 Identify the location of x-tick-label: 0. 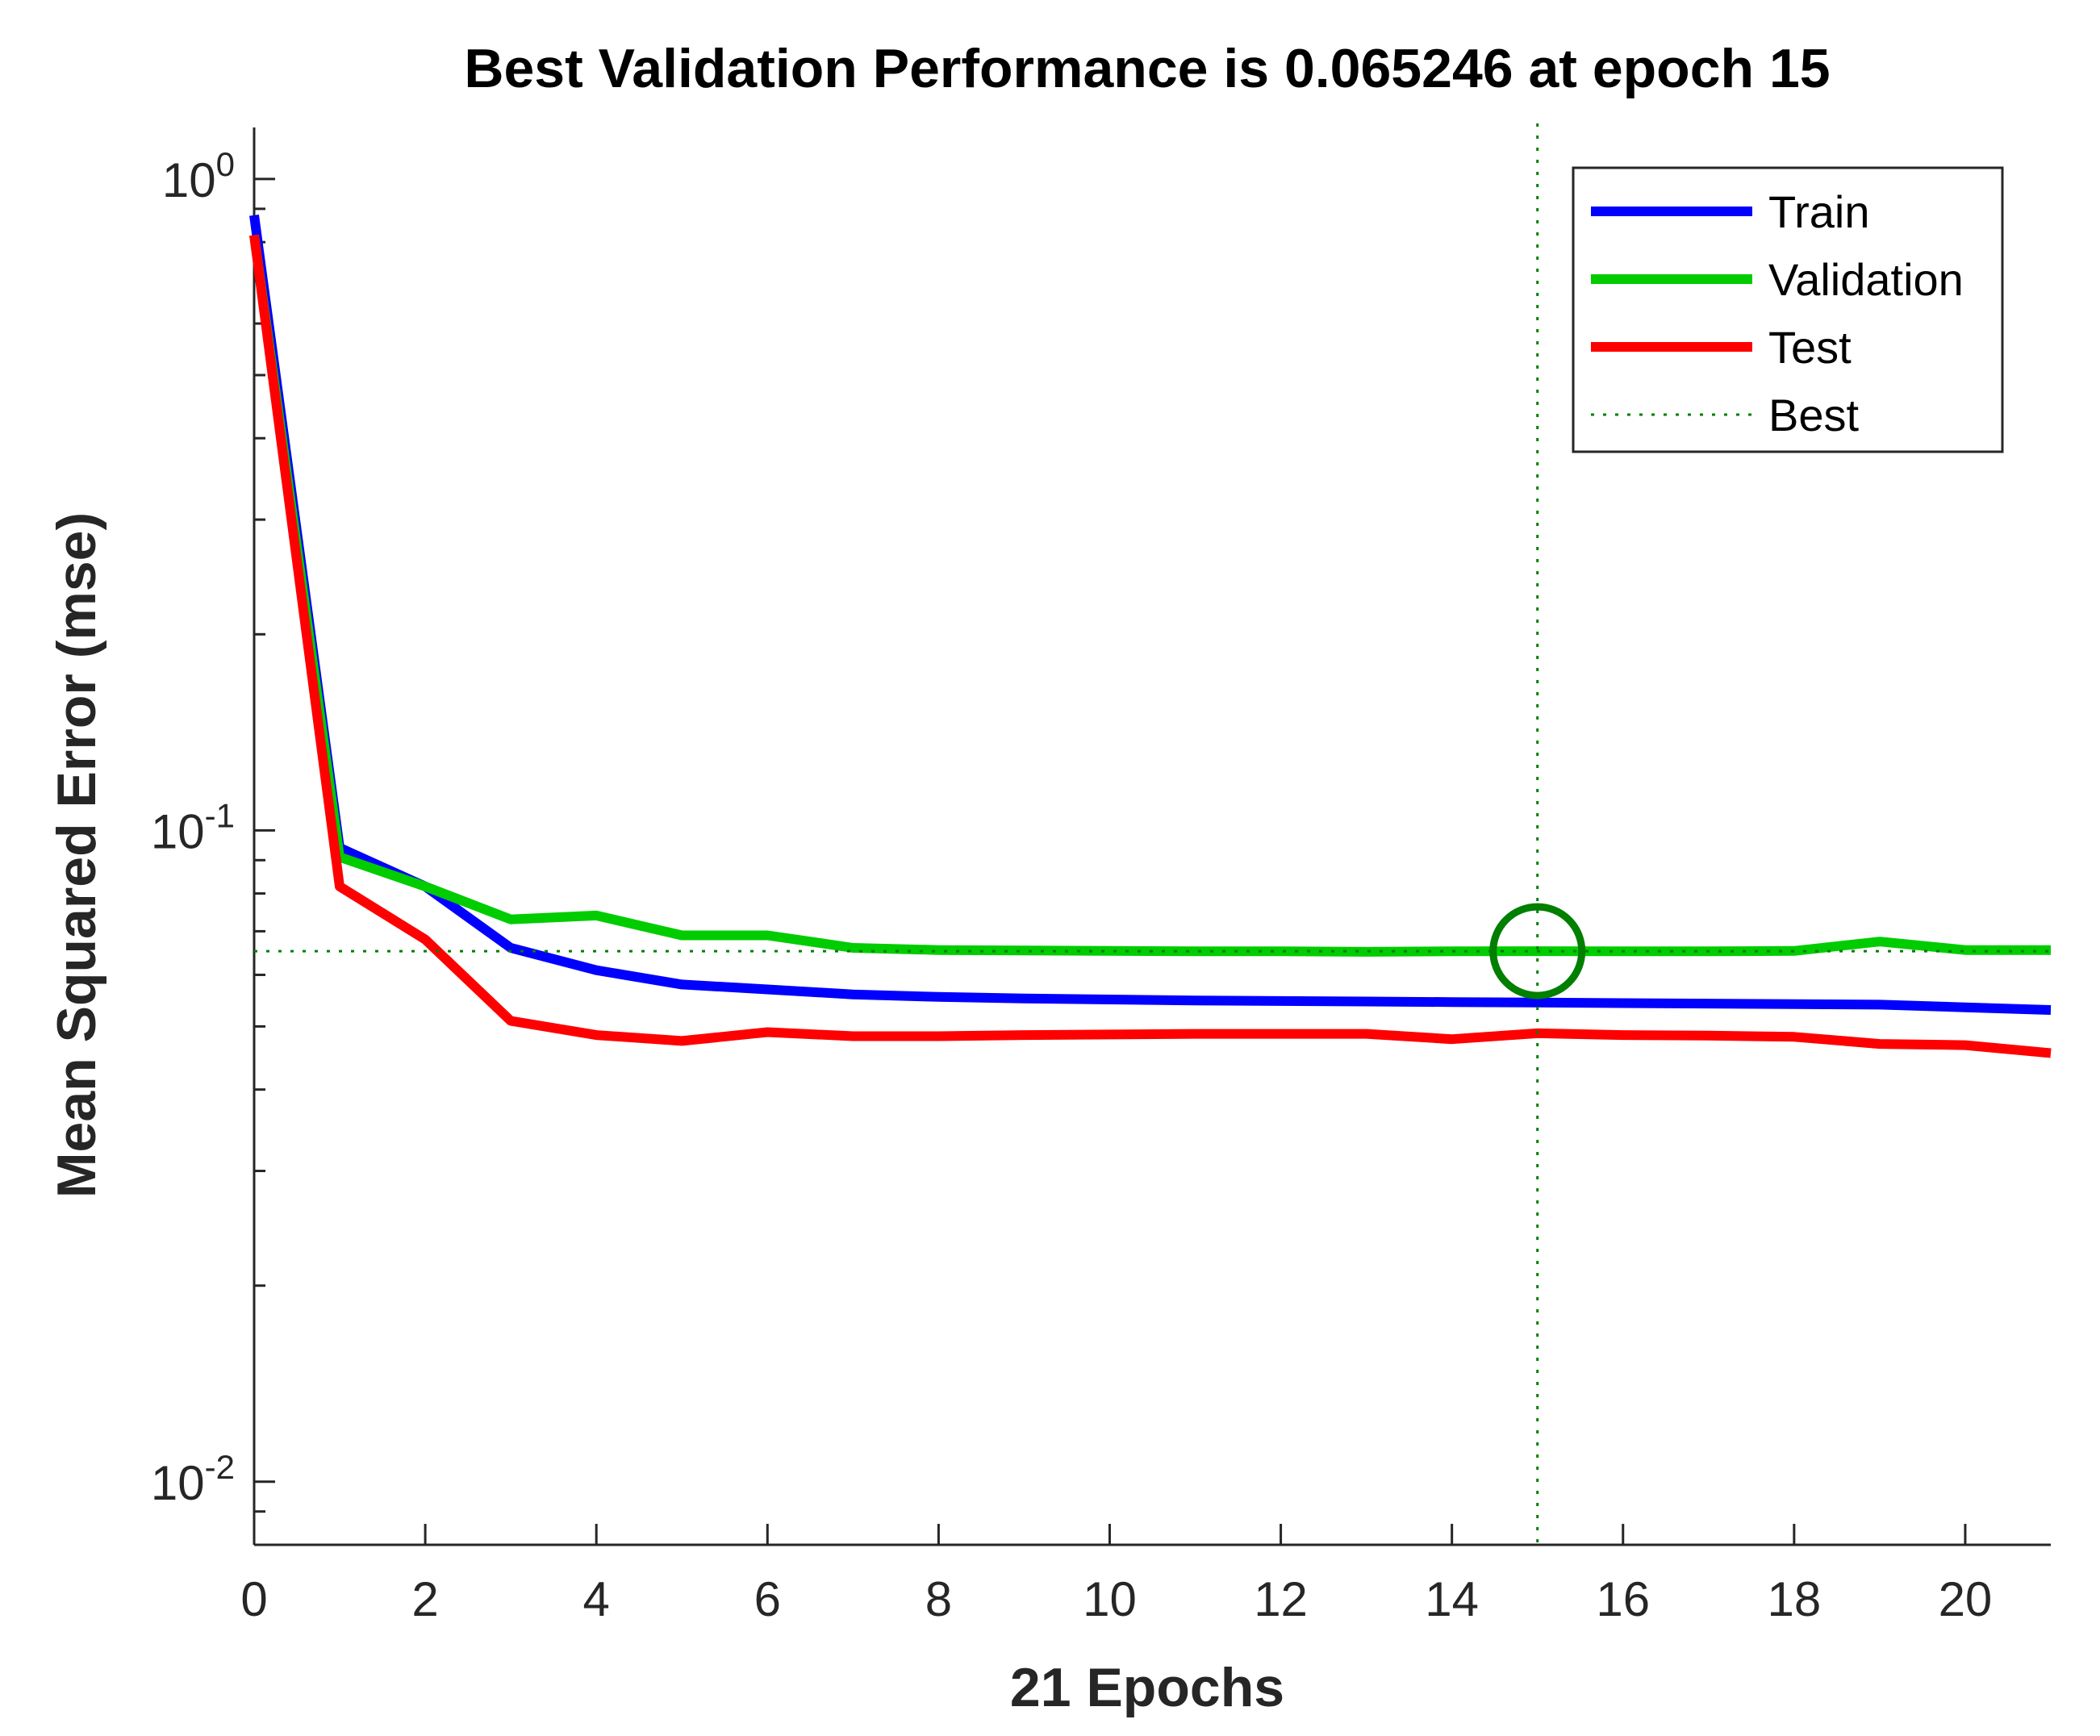
(253, 1599).